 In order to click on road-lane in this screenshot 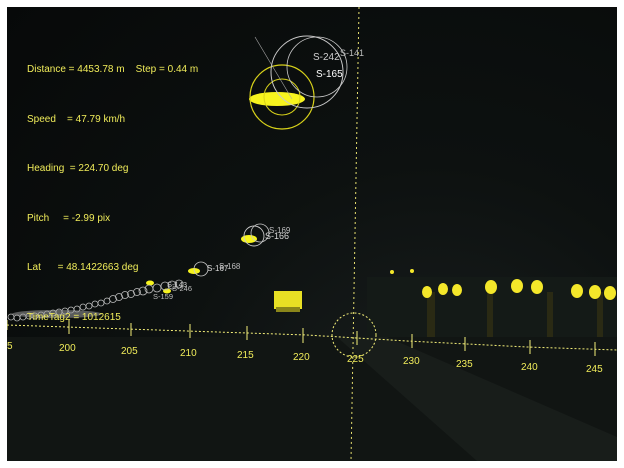, I will do `click(477, 399)`.